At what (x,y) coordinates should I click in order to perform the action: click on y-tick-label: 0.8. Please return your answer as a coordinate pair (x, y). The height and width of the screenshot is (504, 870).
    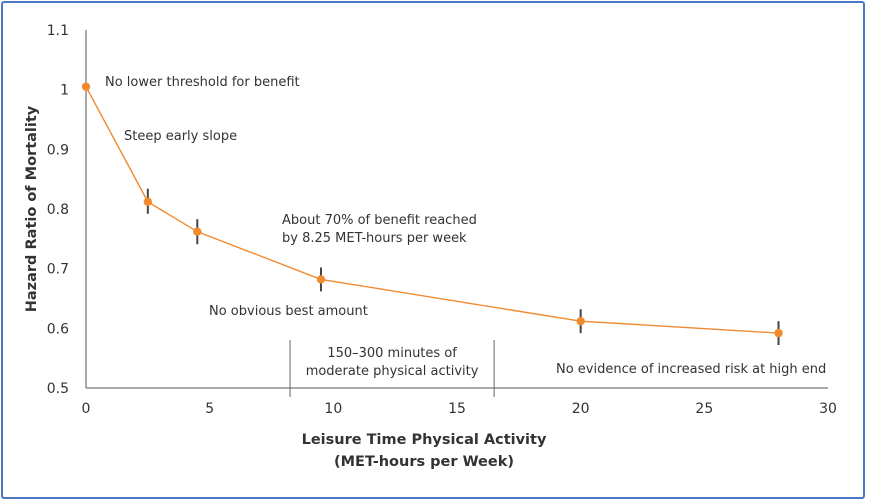
    Looking at the image, I should click on (58, 210).